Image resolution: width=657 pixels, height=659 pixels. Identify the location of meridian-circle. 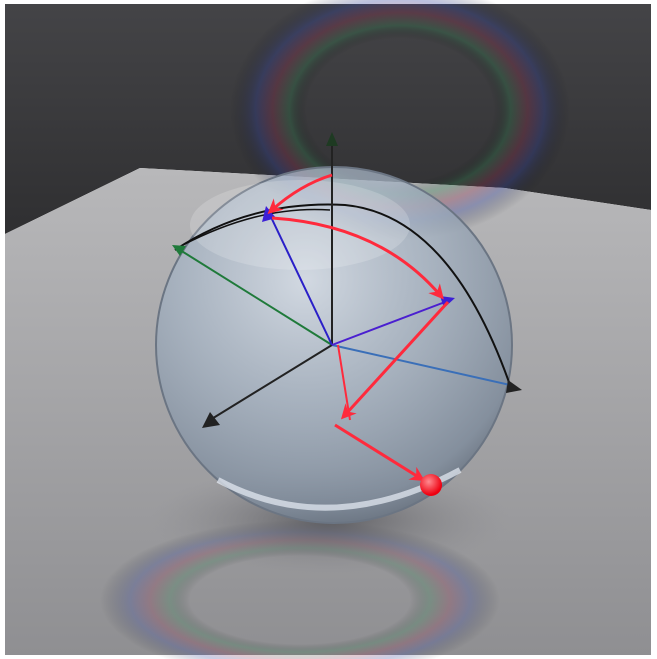
(256, 227).